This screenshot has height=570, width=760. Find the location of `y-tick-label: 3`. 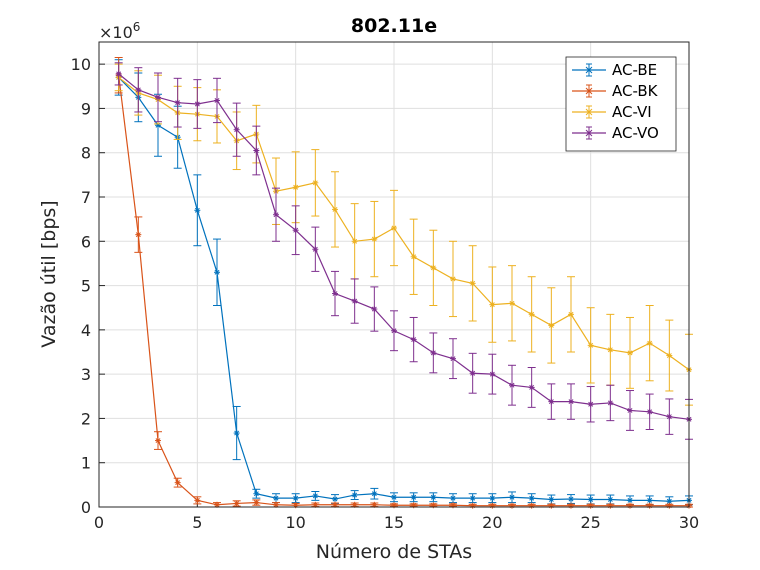

y-tick-label: 3 is located at coordinates (86, 374).